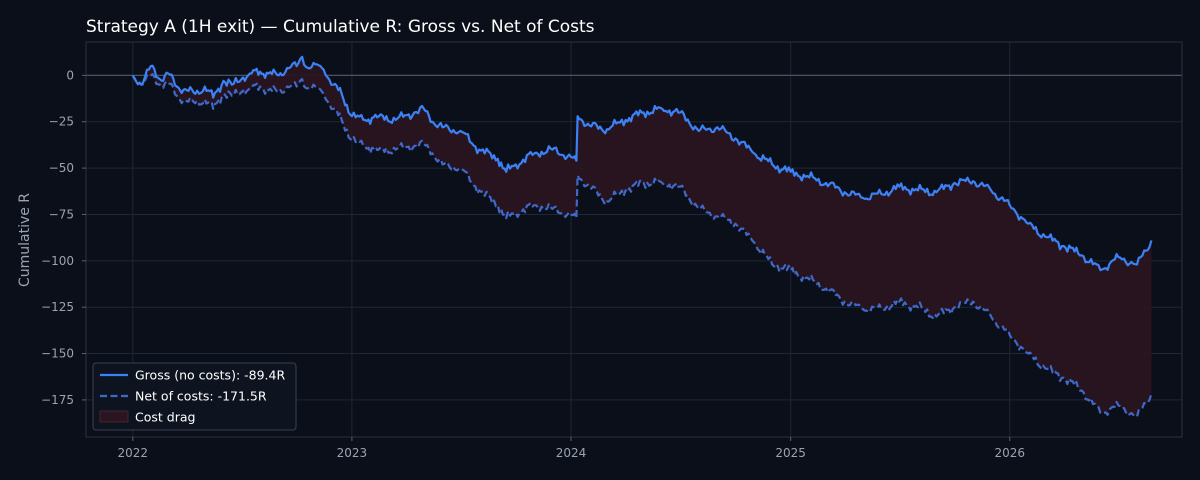 The height and width of the screenshot is (480, 1200). Describe the element at coordinates (201, 396) in the screenshot. I see `legend-label-net: Net of costs: -171.5R` at that location.